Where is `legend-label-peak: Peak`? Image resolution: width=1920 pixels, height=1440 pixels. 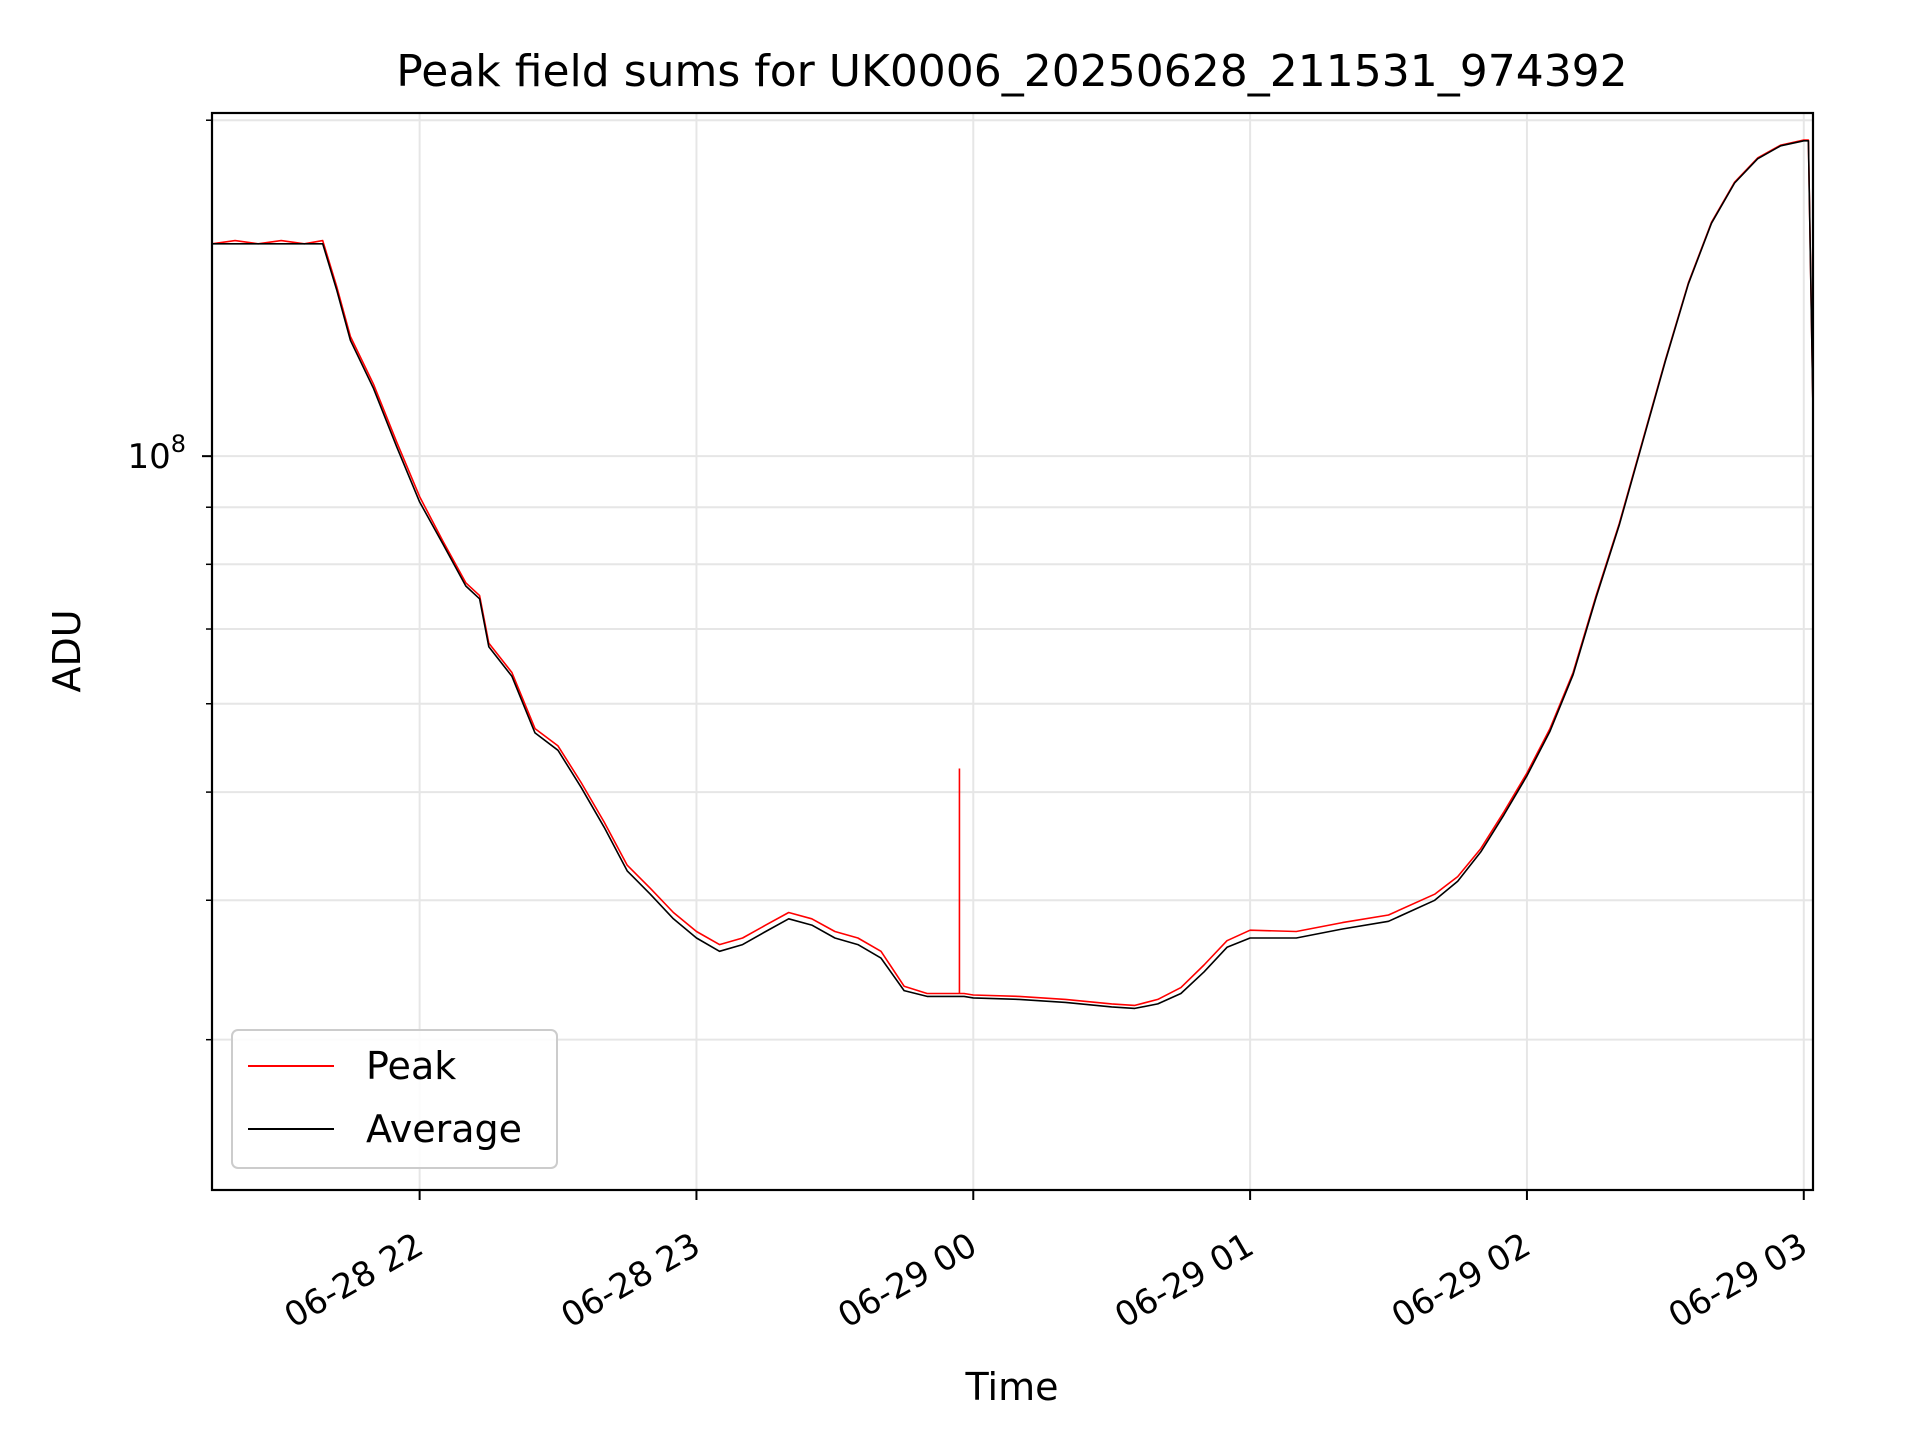 legend-label-peak: Peak is located at coordinates (411, 1066).